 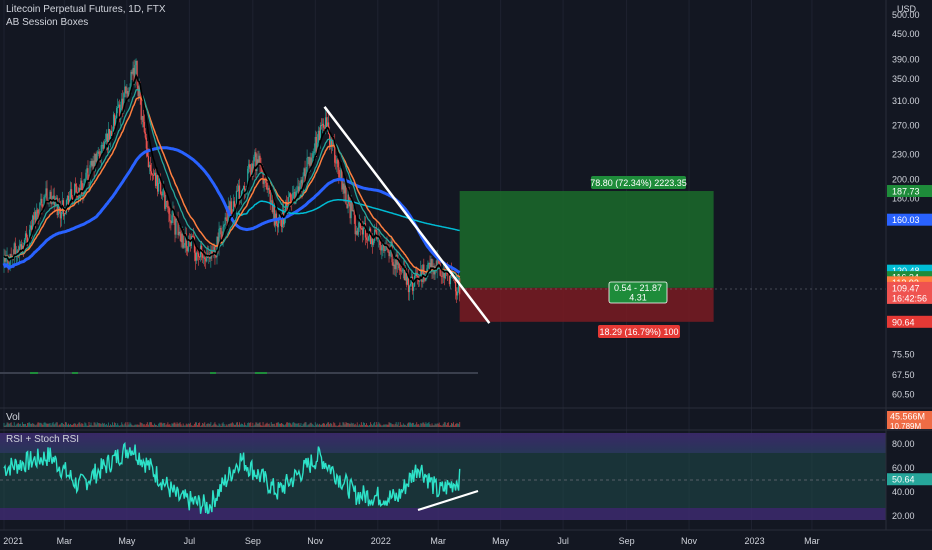 What do you see at coordinates (190, 541) in the screenshot?
I see `time-tick: Jul` at bounding box center [190, 541].